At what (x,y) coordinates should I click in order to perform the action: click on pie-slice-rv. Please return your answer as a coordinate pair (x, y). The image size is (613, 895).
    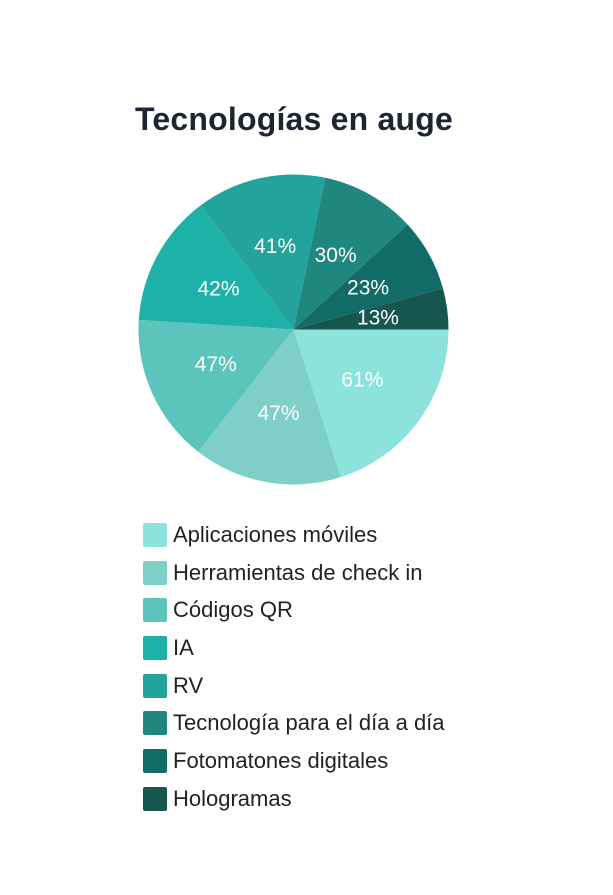
    Looking at the image, I should click on (263, 252).